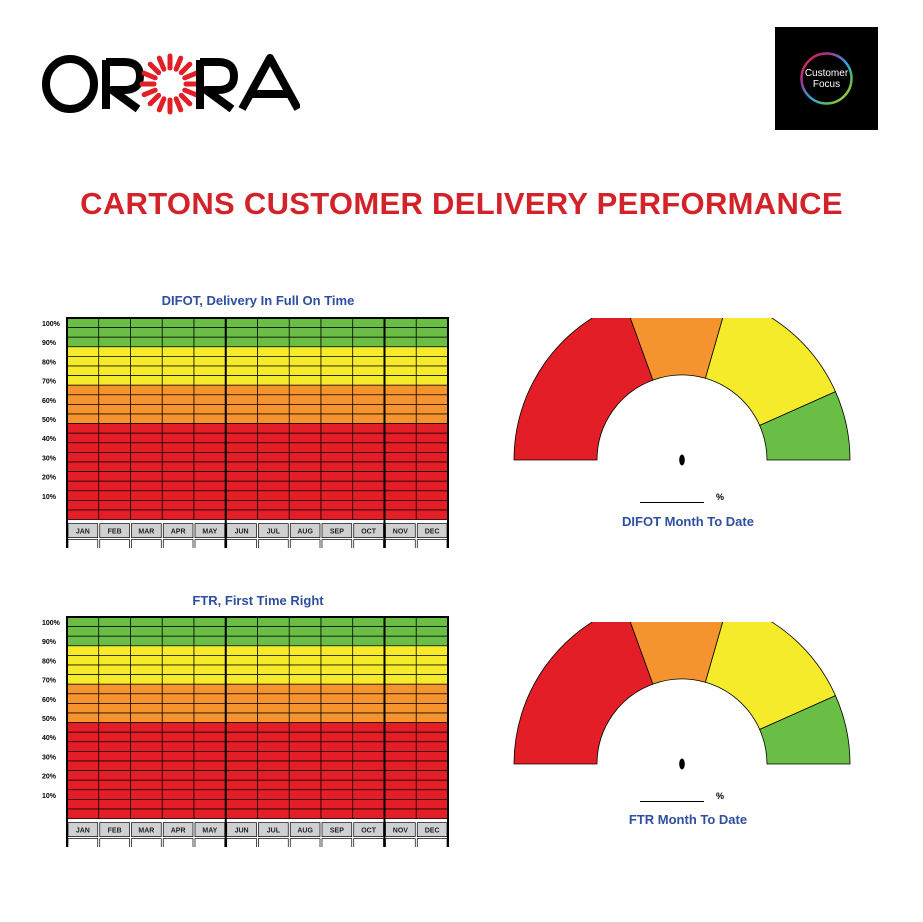 This screenshot has width=923, height=922. I want to click on difot-month-label: JUN, so click(242, 532).